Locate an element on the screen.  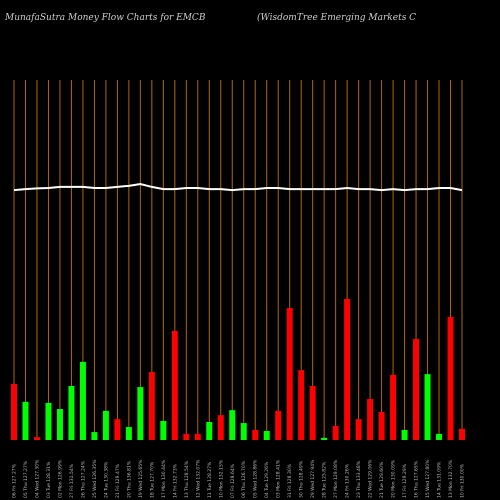
x-tick-label: 17 Fri 129.29% is located at coordinates (405, 480).